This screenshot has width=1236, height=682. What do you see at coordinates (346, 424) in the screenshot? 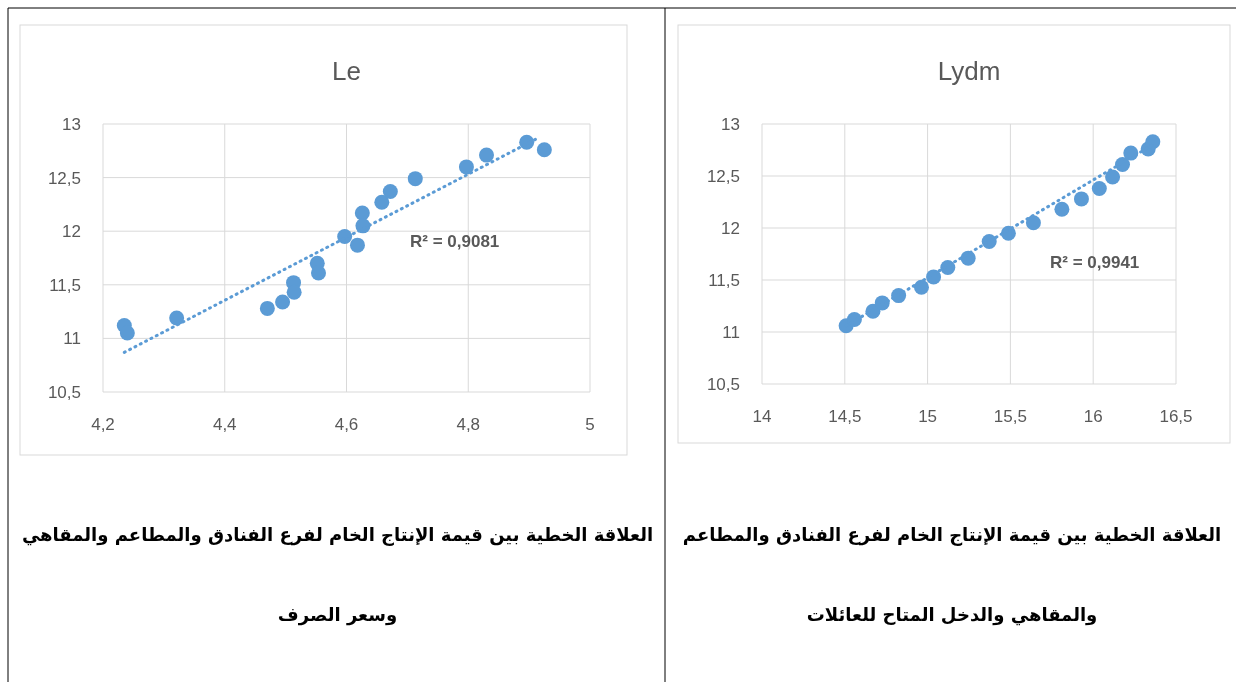
I see `x-tick-label: 4,6` at bounding box center [346, 424].